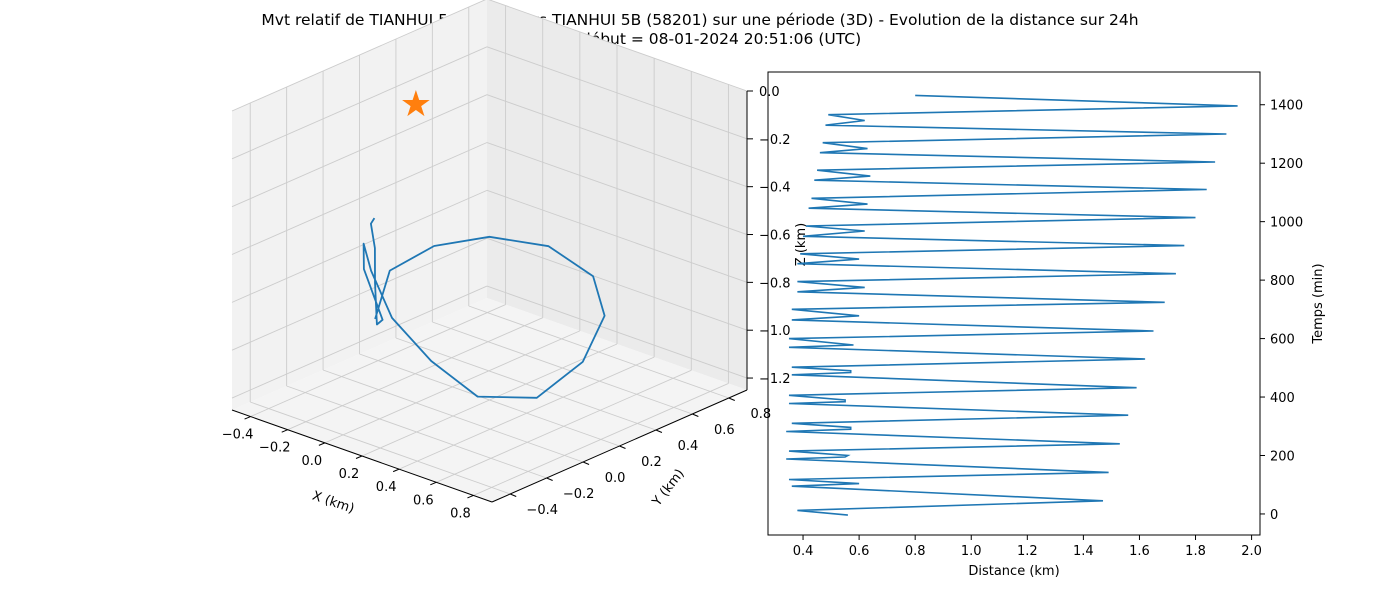 The width and height of the screenshot is (1400, 600). What do you see at coordinates (724, 430) in the screenshot?
I see `y-tick-label: 0.6` at bounding box center [724, 430].